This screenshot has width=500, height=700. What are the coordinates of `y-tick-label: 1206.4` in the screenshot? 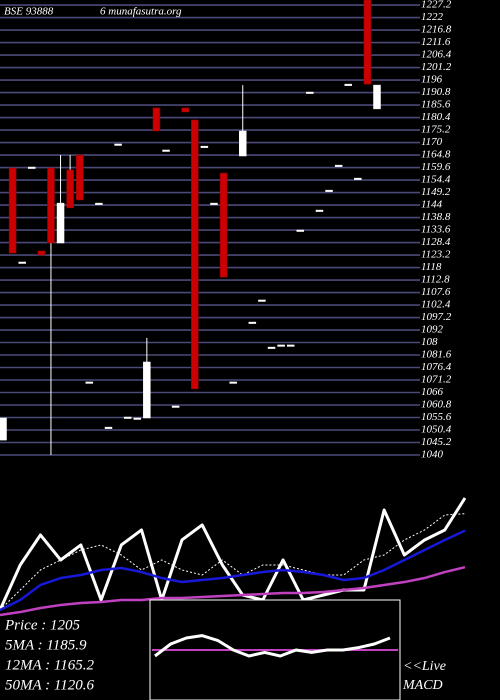 It's located at (436, 55).